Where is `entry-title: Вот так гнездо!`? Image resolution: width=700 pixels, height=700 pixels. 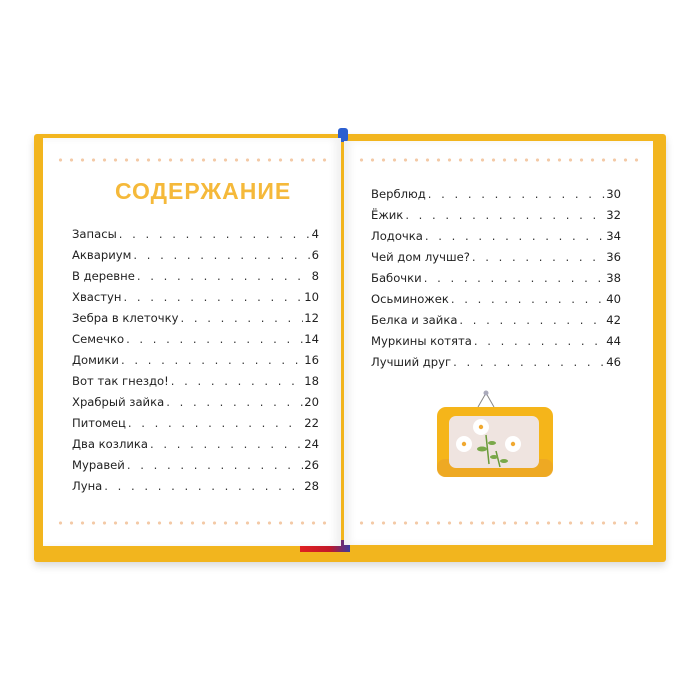
entry-title: Вот так гнездо! is located at coordinates (120, 381).